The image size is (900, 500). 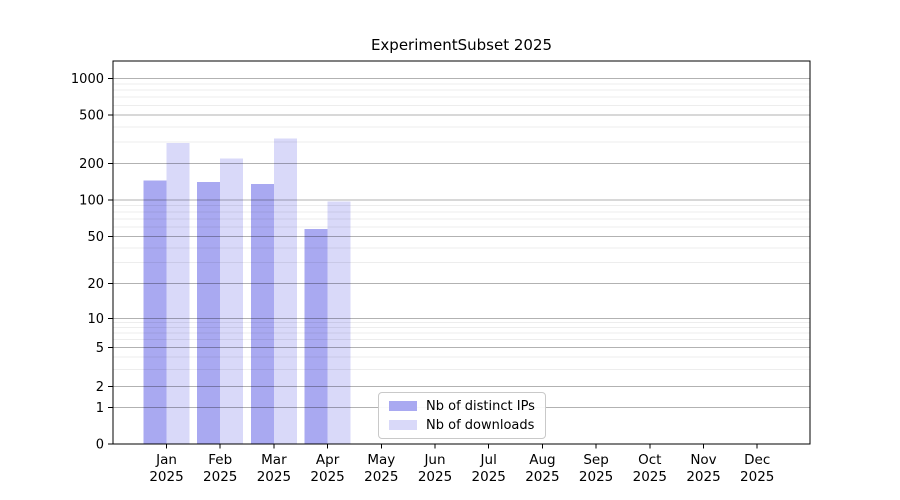 What do you see at coordinates (596, 468) in the screenshot?
I see `x-tick-label-sep: Sep 2025` at bounding box center [596, 468].